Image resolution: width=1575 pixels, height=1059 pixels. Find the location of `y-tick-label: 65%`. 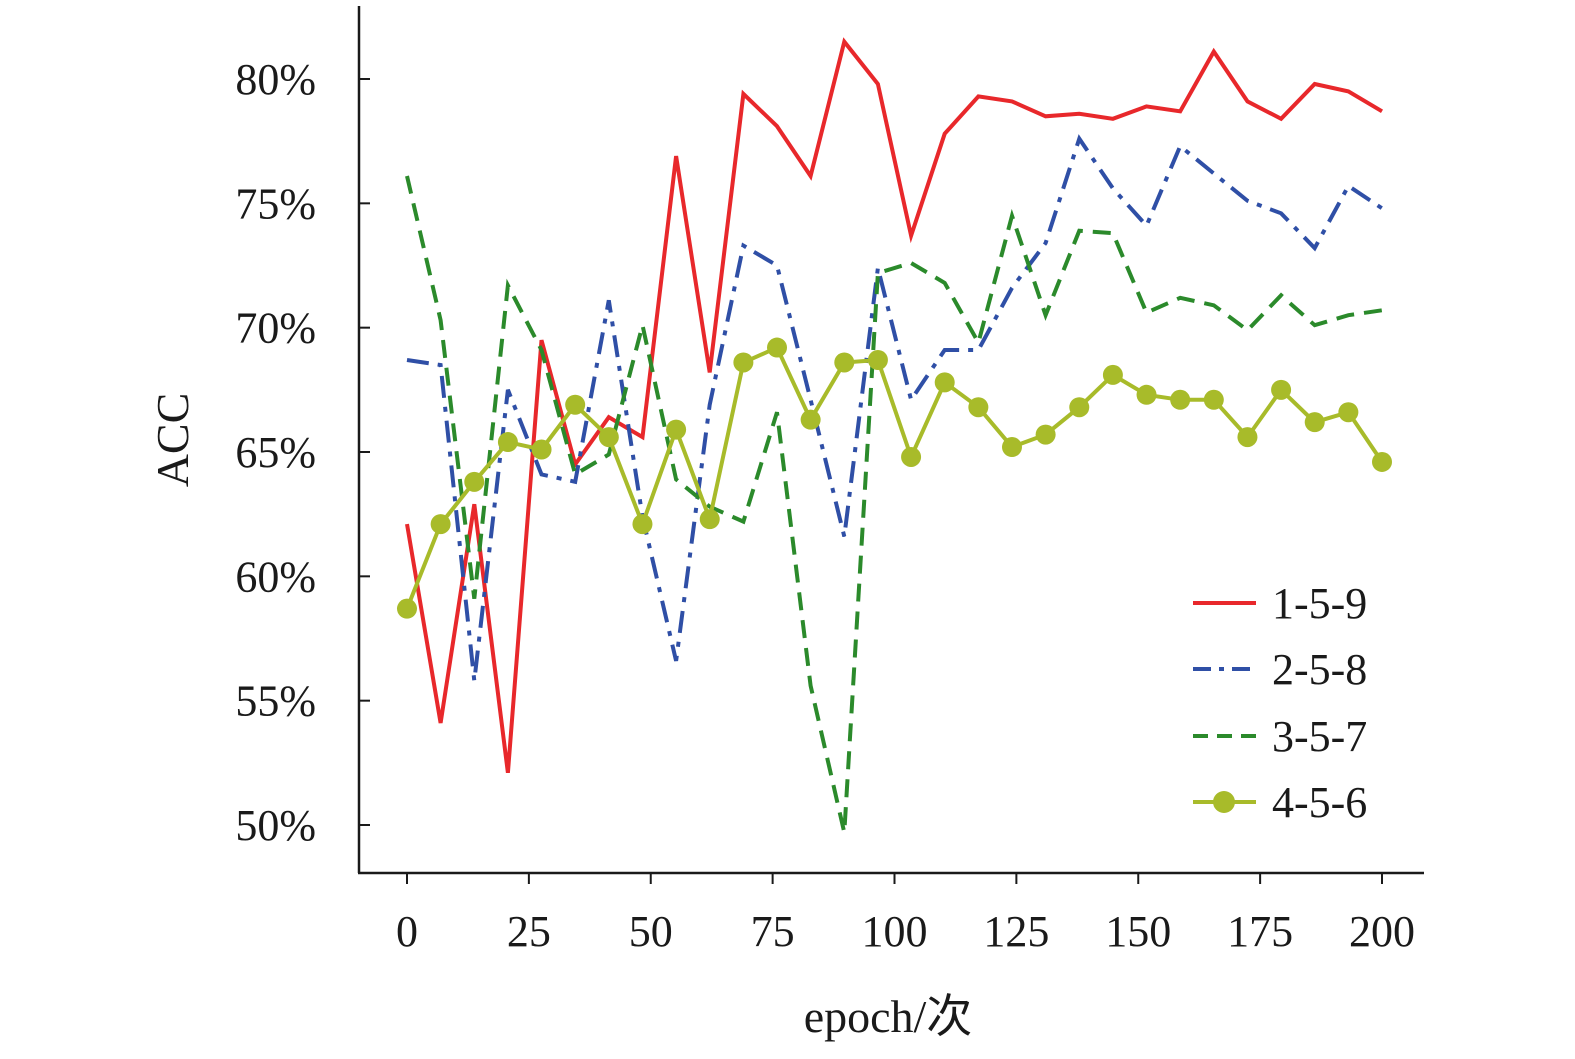

y-tick-label: 65% is located at coordinates (275, 452).